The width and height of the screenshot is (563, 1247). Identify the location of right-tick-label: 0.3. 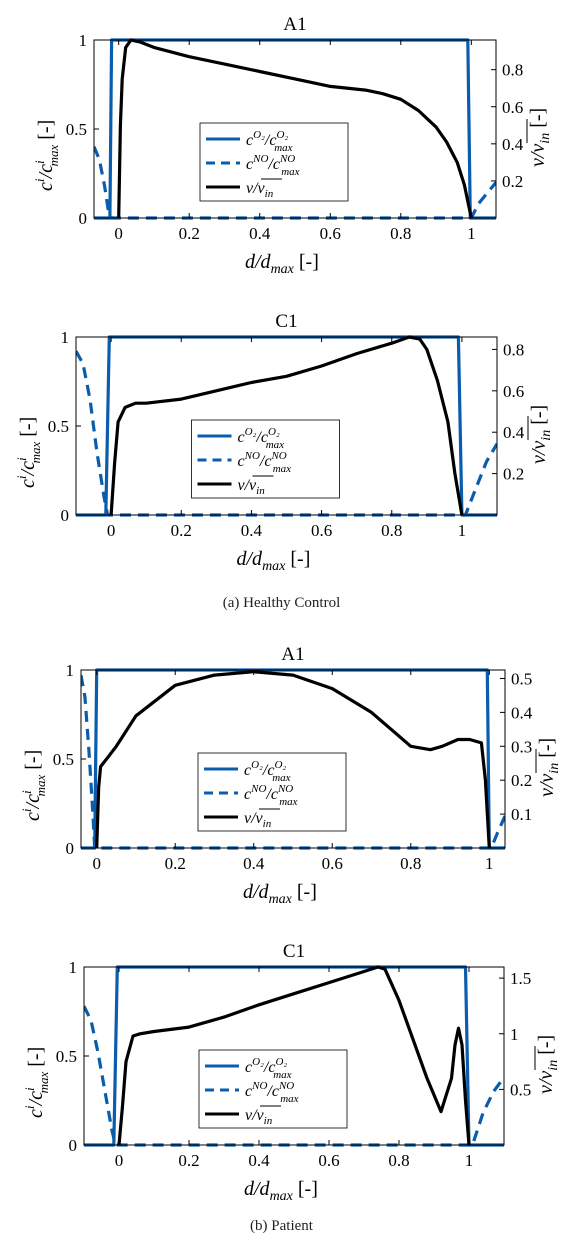
(521, 746).